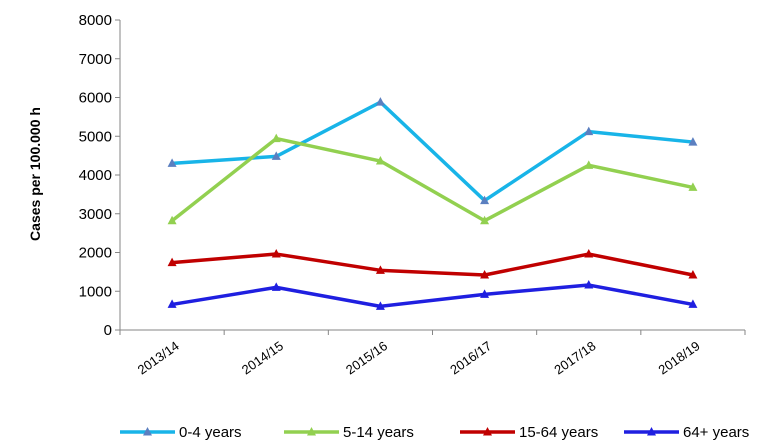 The image size is (779, 443). Describe the element at coordinates (679, 357) in the screenshot. I see `x-tick-label: 2018/19` at that location.